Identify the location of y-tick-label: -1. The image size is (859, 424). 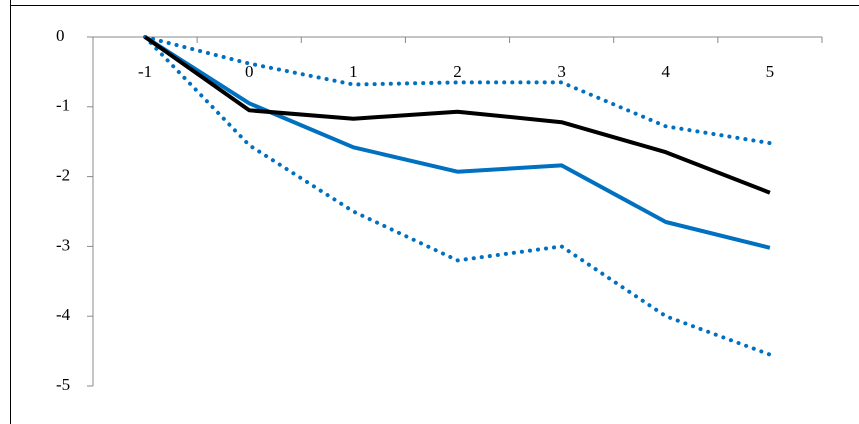
(63, 105).